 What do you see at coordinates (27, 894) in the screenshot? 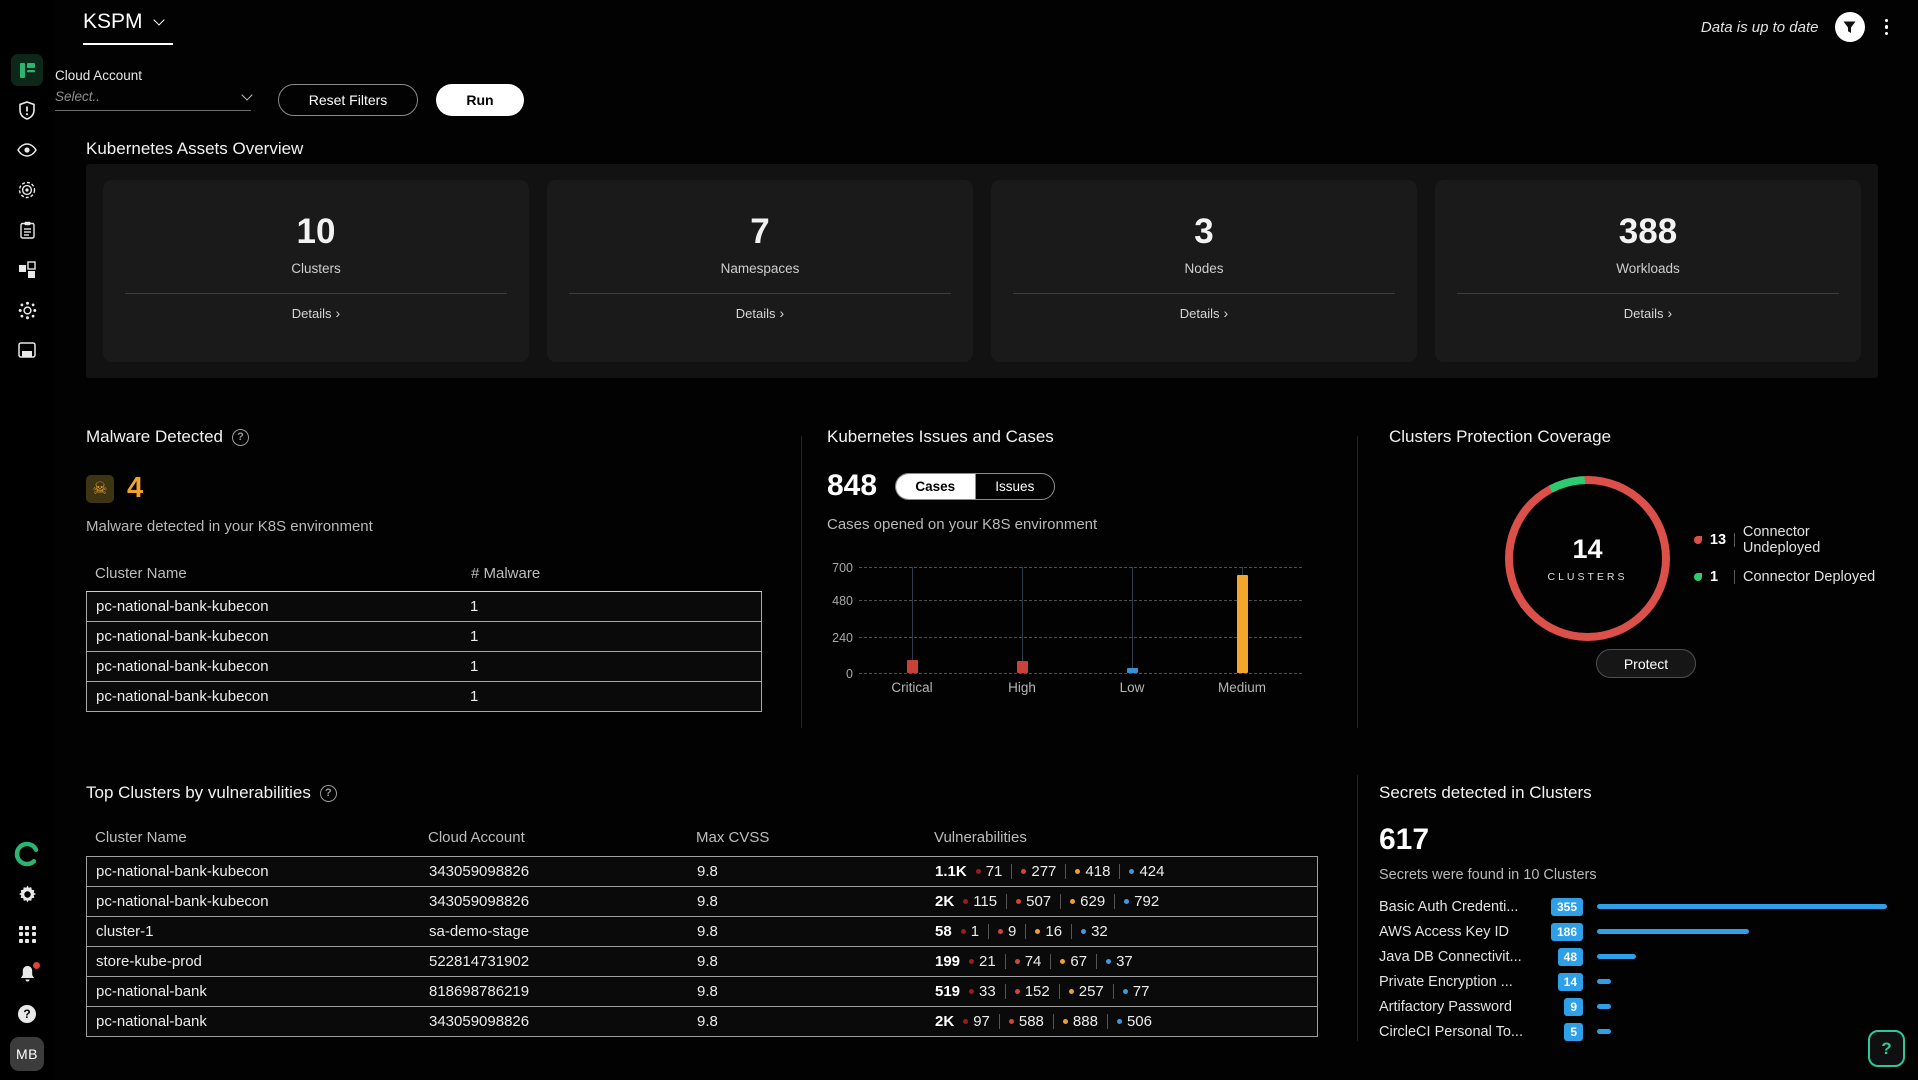
I see `sidebar-settings` at bounding box center [27, 894].